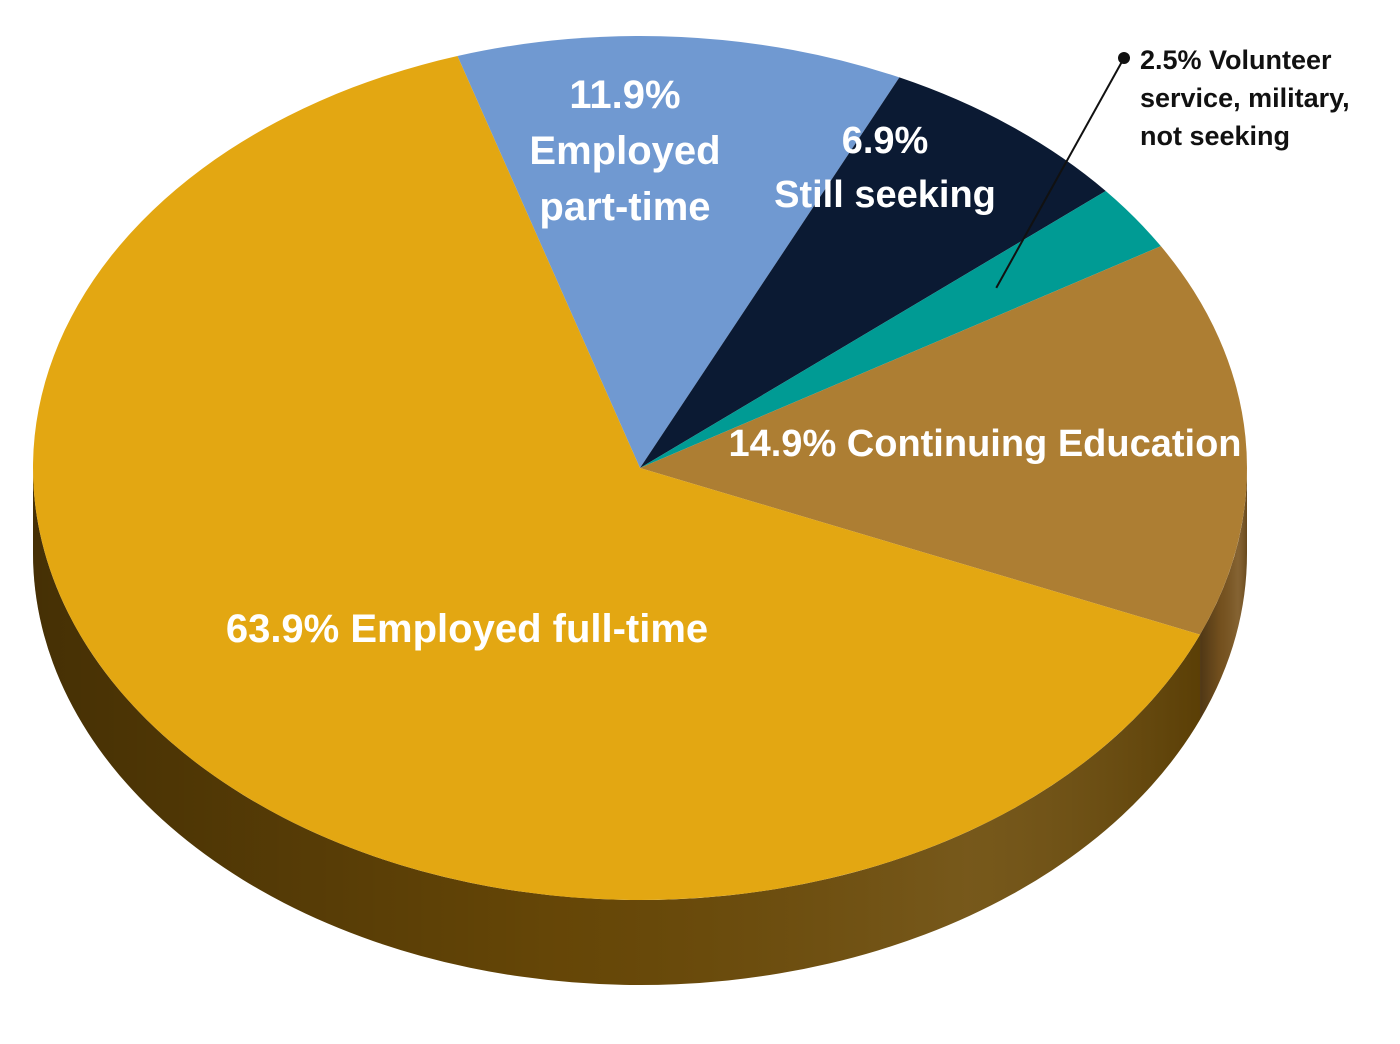 This screenshot has height=1044, width=1400. Describe the element at coordinates (885, 168) in the screenshot. I see `slice-label-still-seeking: 6.9% Still seeking` at that location.